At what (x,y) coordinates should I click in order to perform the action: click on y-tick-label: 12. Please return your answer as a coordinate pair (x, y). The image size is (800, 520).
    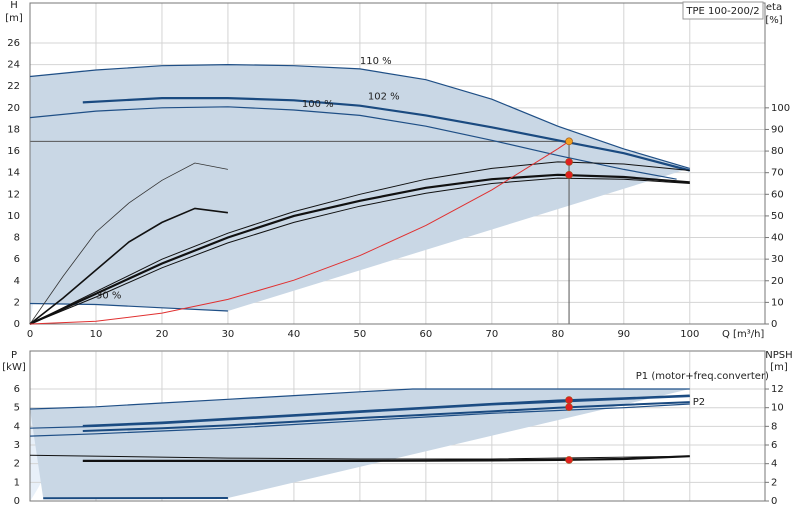
    Looking at the image, I should click on (13, 194).